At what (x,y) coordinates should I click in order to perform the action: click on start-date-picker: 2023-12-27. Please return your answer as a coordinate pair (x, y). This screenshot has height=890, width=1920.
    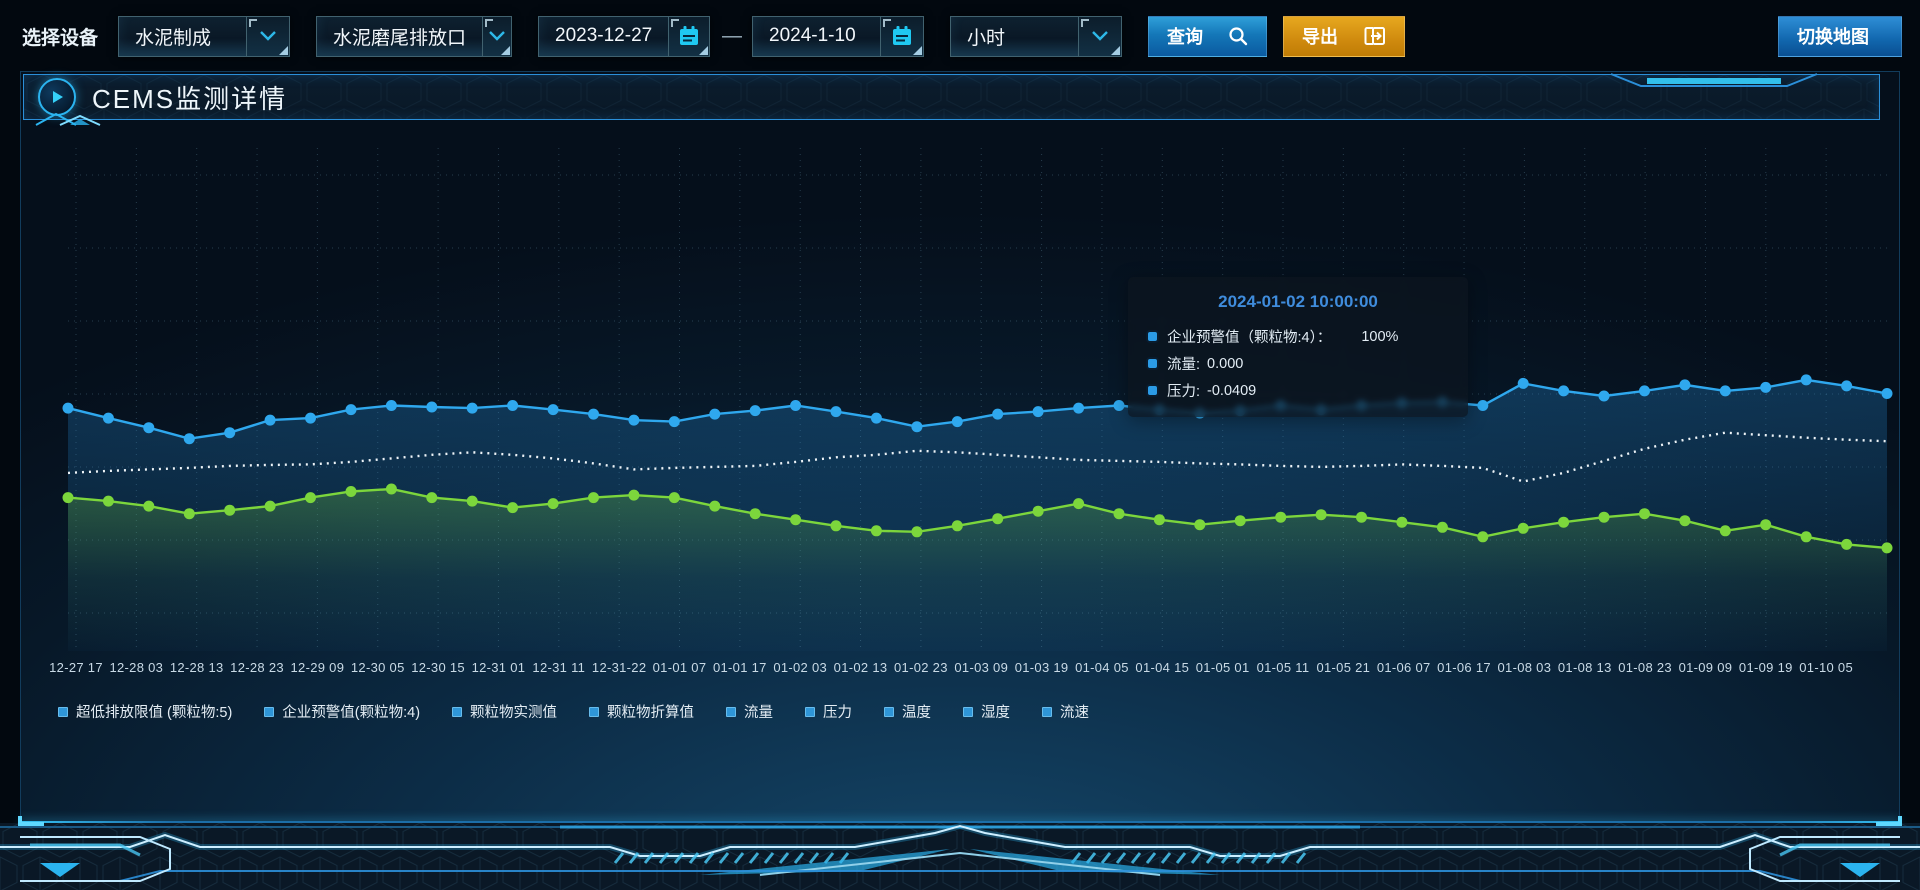
    Looking at the image, I should click on (624, 36).